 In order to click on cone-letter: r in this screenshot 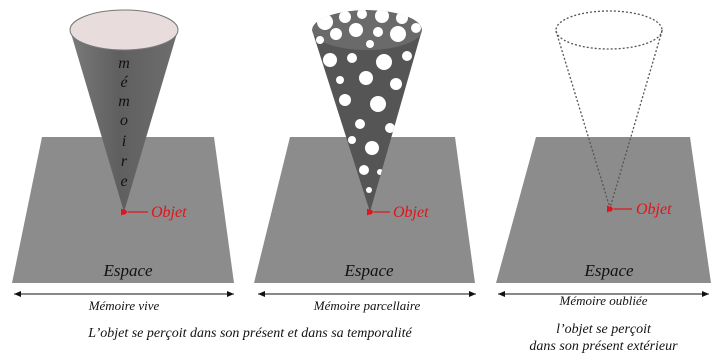, I will do `click(124, 161)`.